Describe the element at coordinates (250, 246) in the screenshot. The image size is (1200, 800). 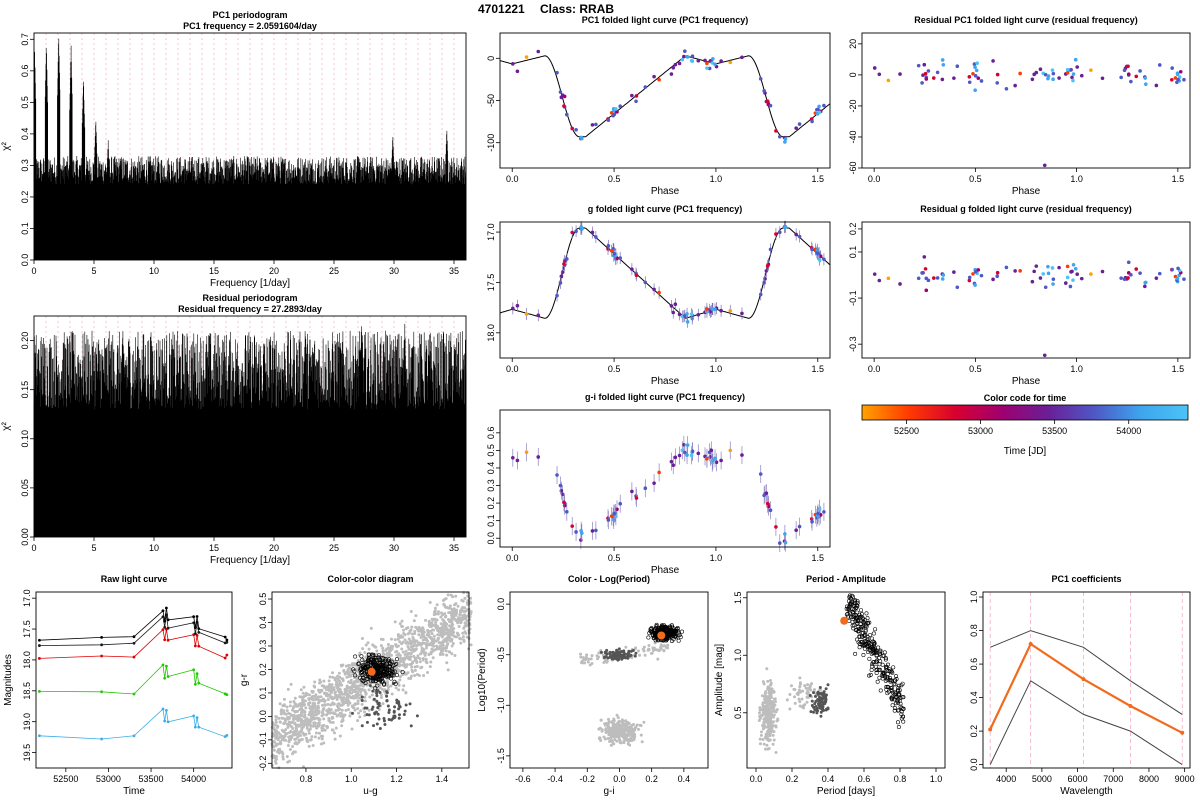
I see `pc1_periodogram-spectrum-floor` at that location.